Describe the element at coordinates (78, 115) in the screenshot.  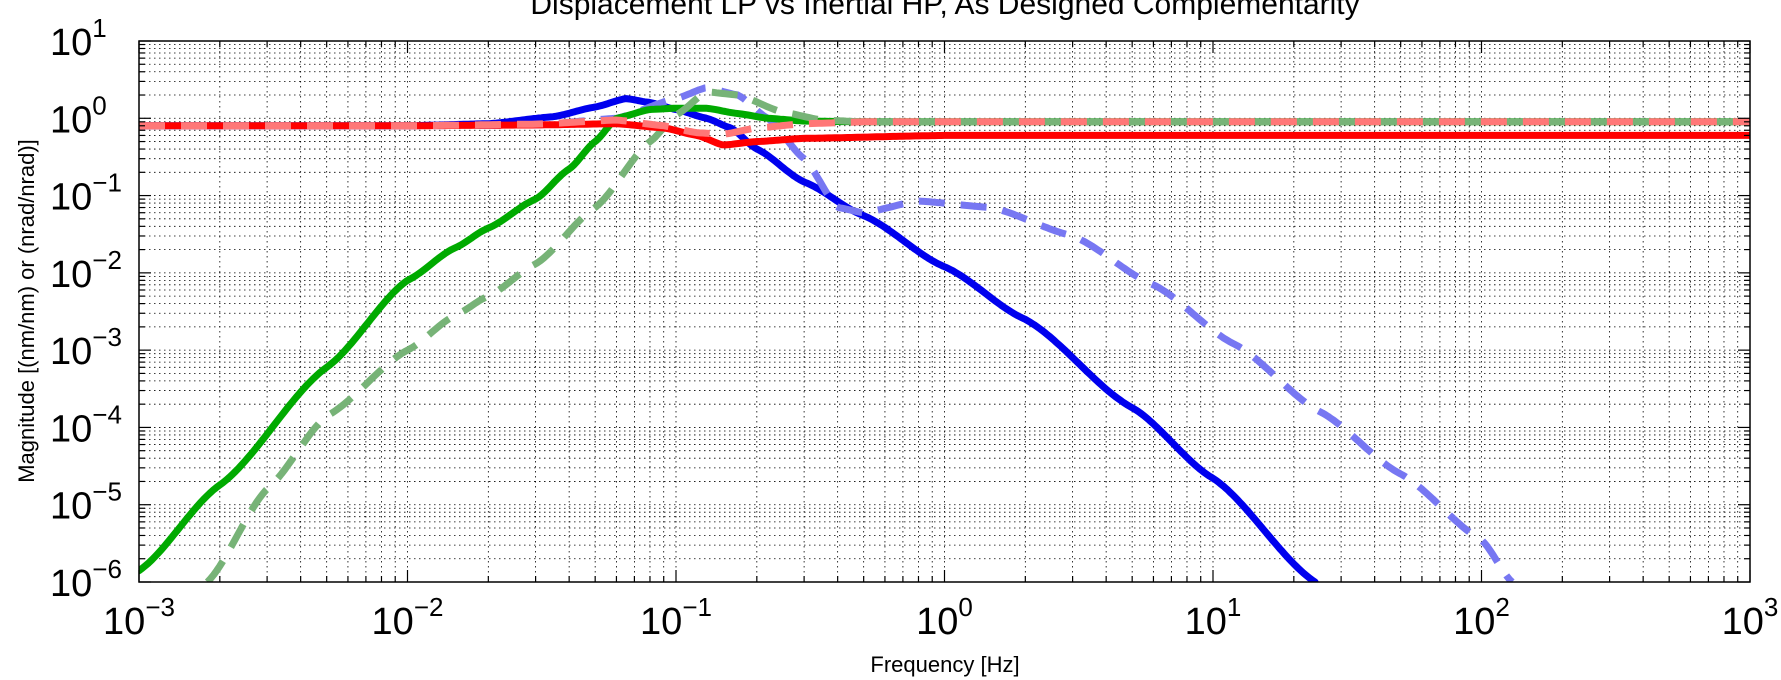
I see `y-tick-label: 10⁰` at that location.